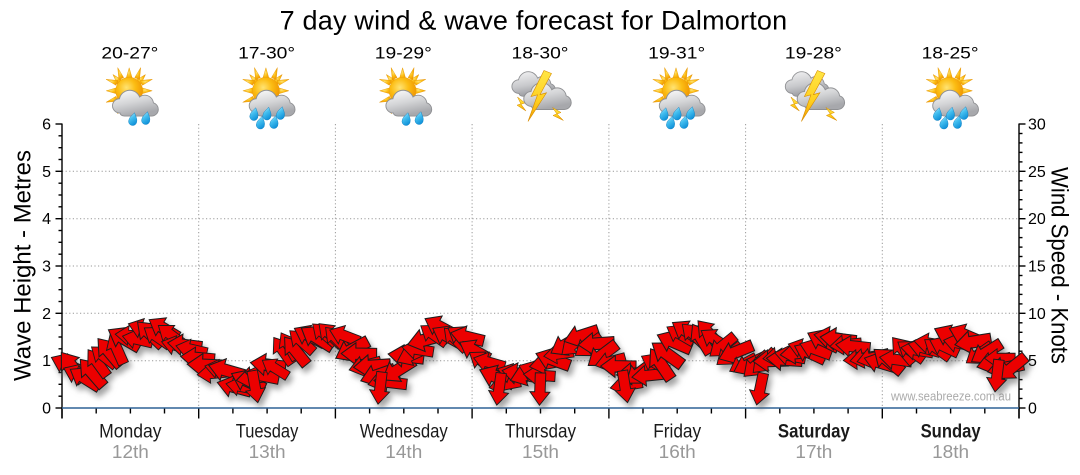  Describe the element at coordinates (46, 267) in the screenshot. I see `svg-text: 3` at that location.